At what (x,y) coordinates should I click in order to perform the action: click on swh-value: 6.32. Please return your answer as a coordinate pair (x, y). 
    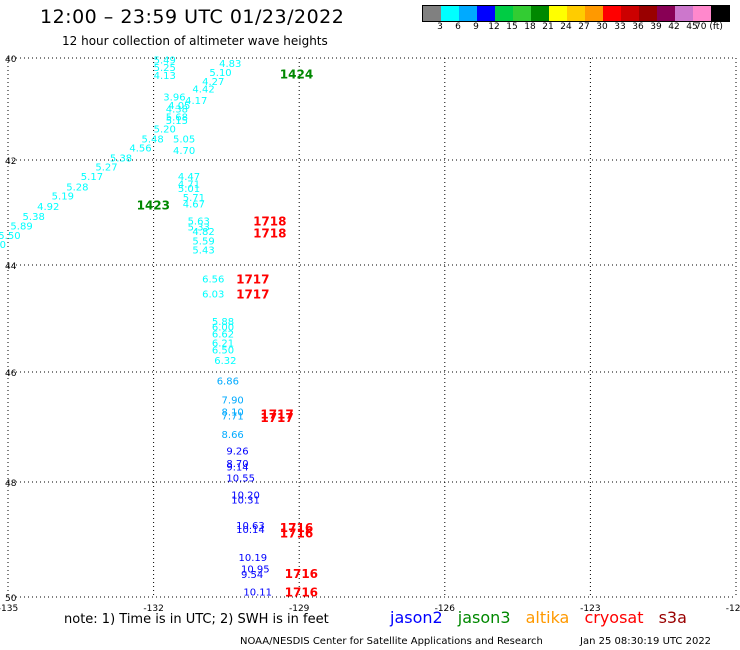
    Looking at the image, I should click on (225, 361).